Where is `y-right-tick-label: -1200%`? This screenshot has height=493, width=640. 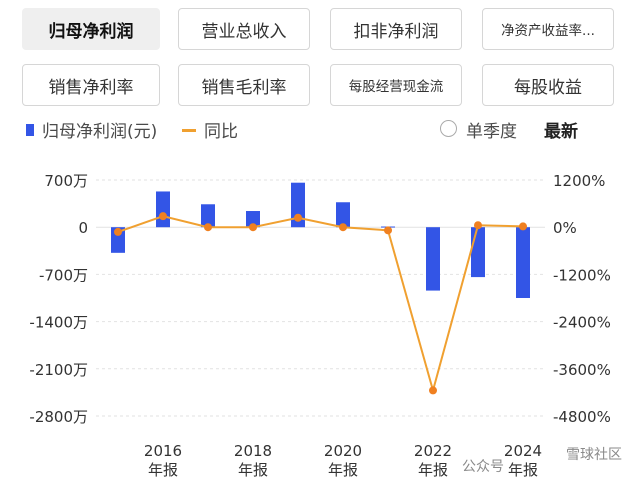
y-right-tick-label: -1200% is located at coordinates (582, 275).